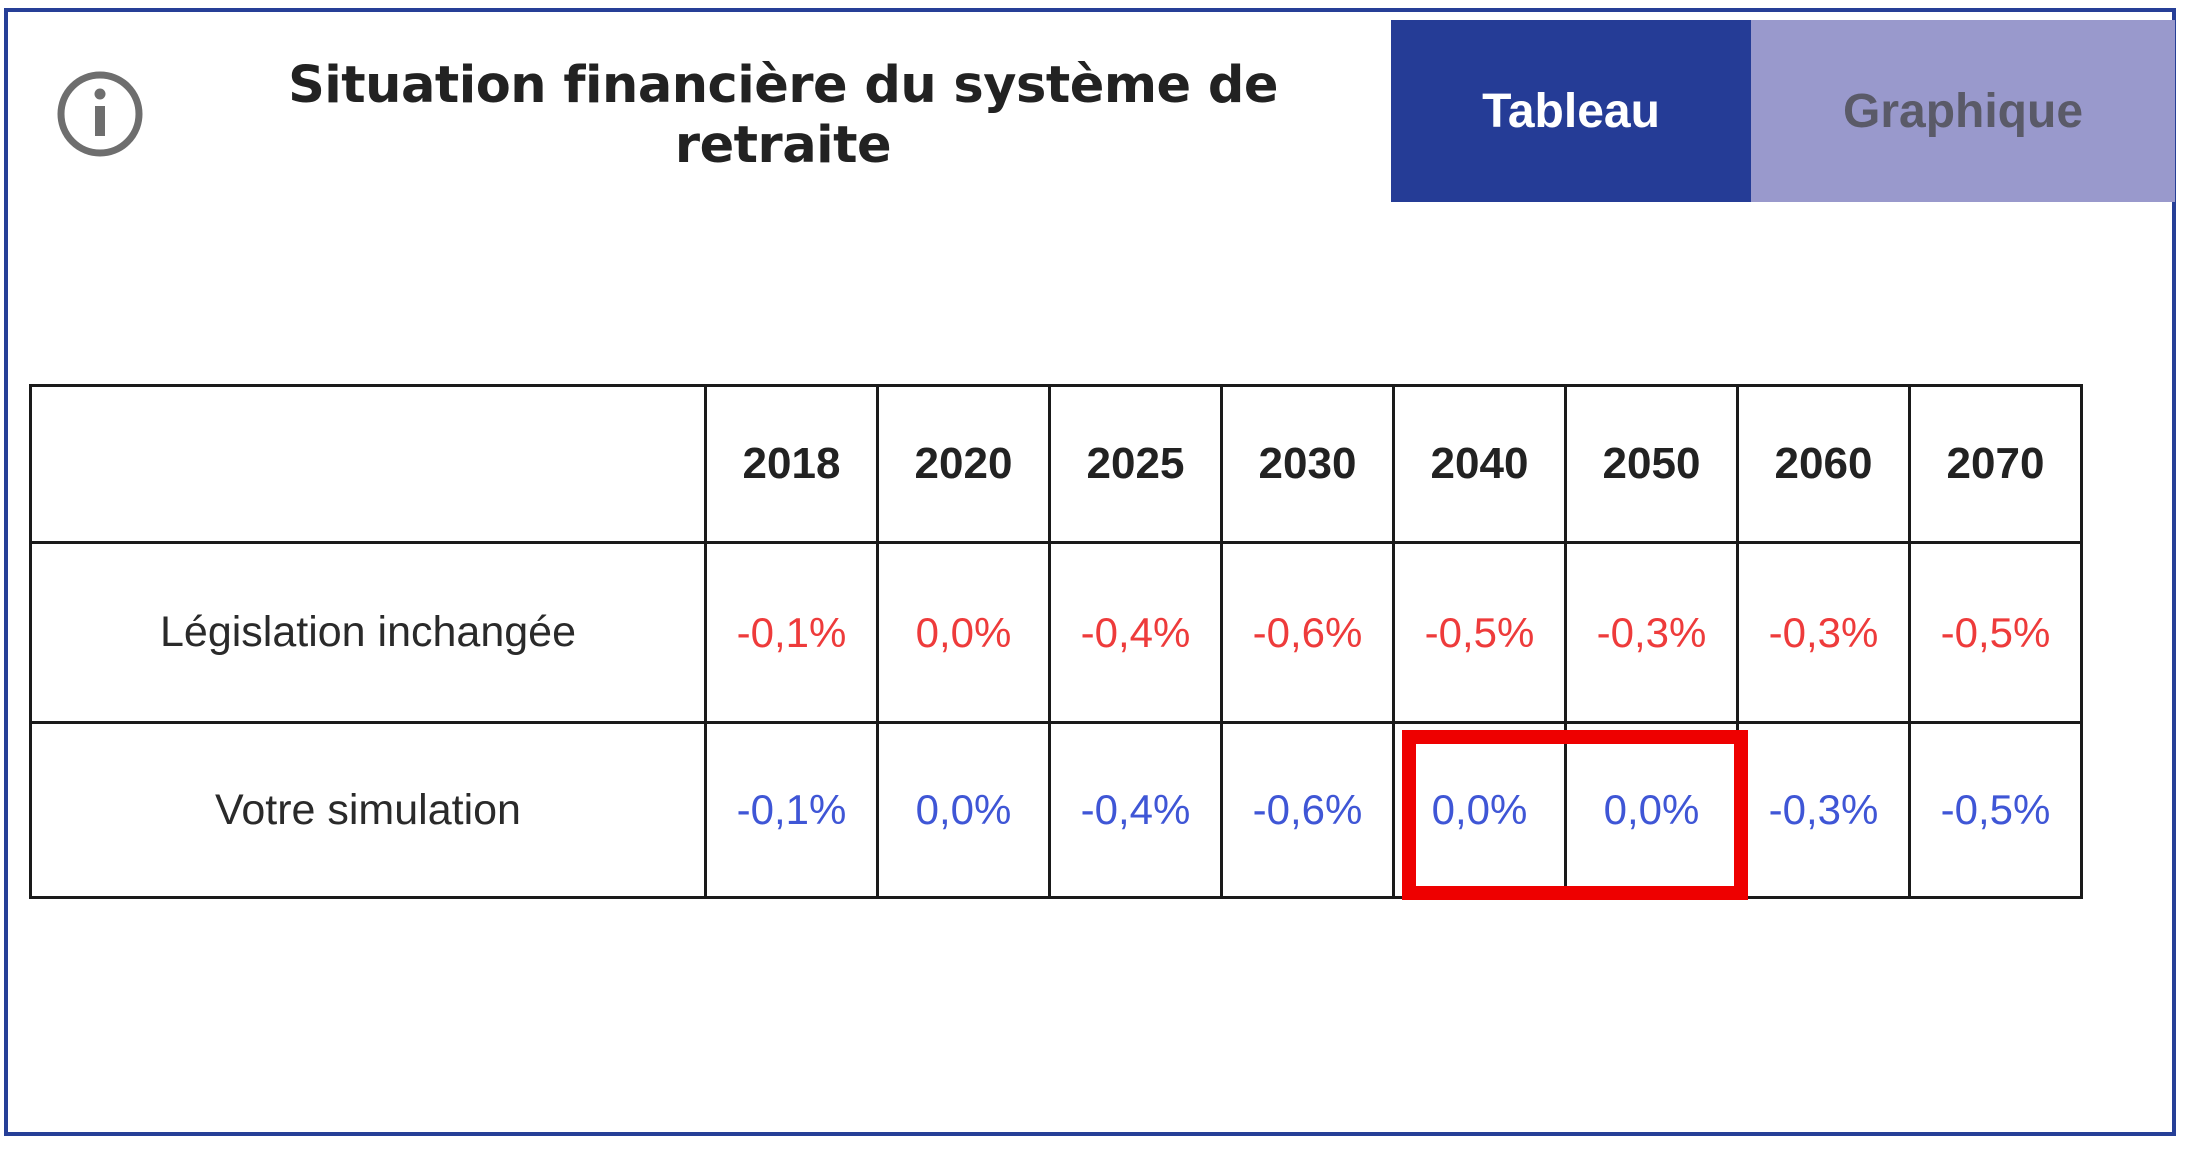 This screenshot has height=1149, width=2200. What do you see at coordinates (1479, 464) in the screenshot?
I see `year-header: 2040` at bounding box center [1479, 464].